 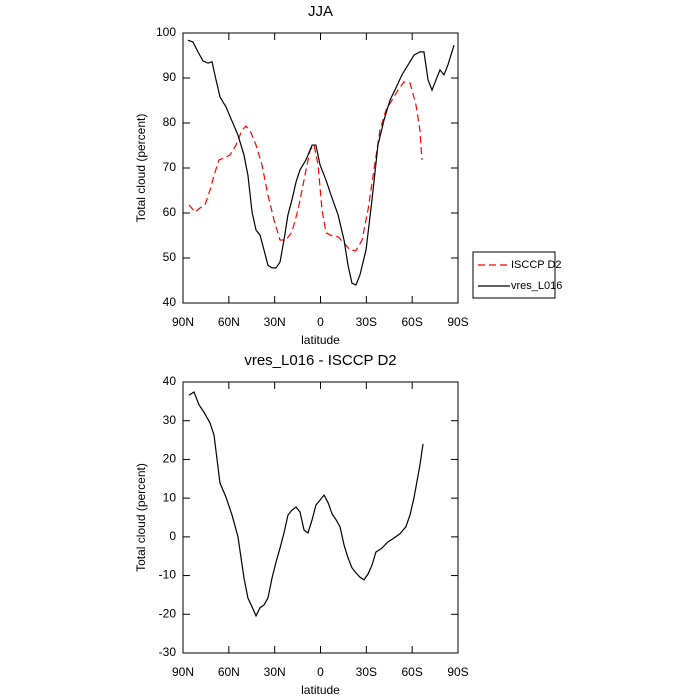 What do you see at coordinates (170, 497) in the screenshot?
I see `y-tick-label: 10` at bounding box center [170, 497].